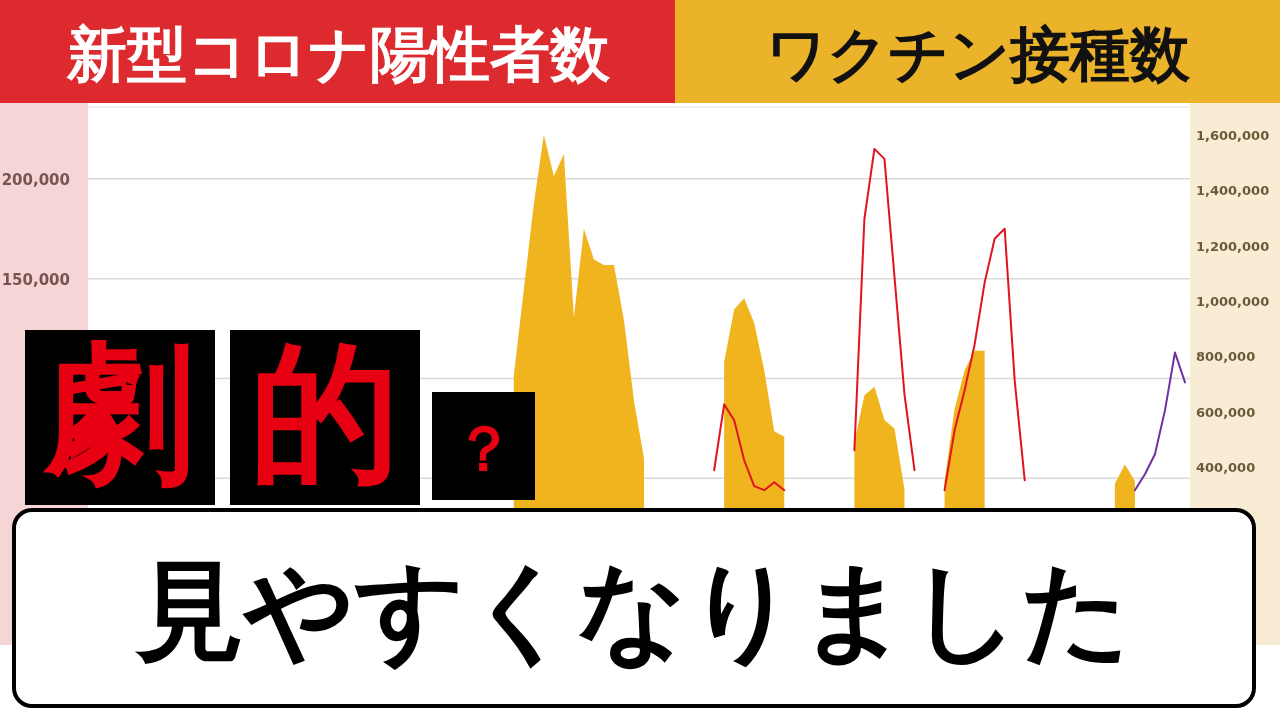  I want to click on y2-tick-label: 800,000, so click(1226, 357).